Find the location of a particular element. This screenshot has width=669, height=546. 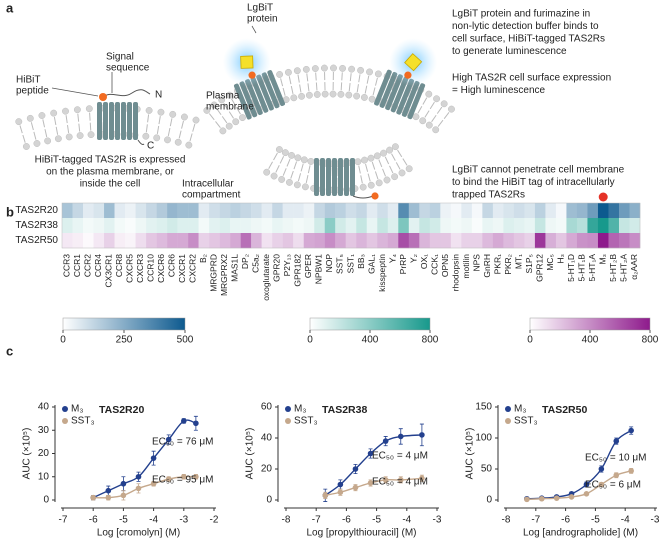

column-label: PrRP is located at coordinates (403, 264).